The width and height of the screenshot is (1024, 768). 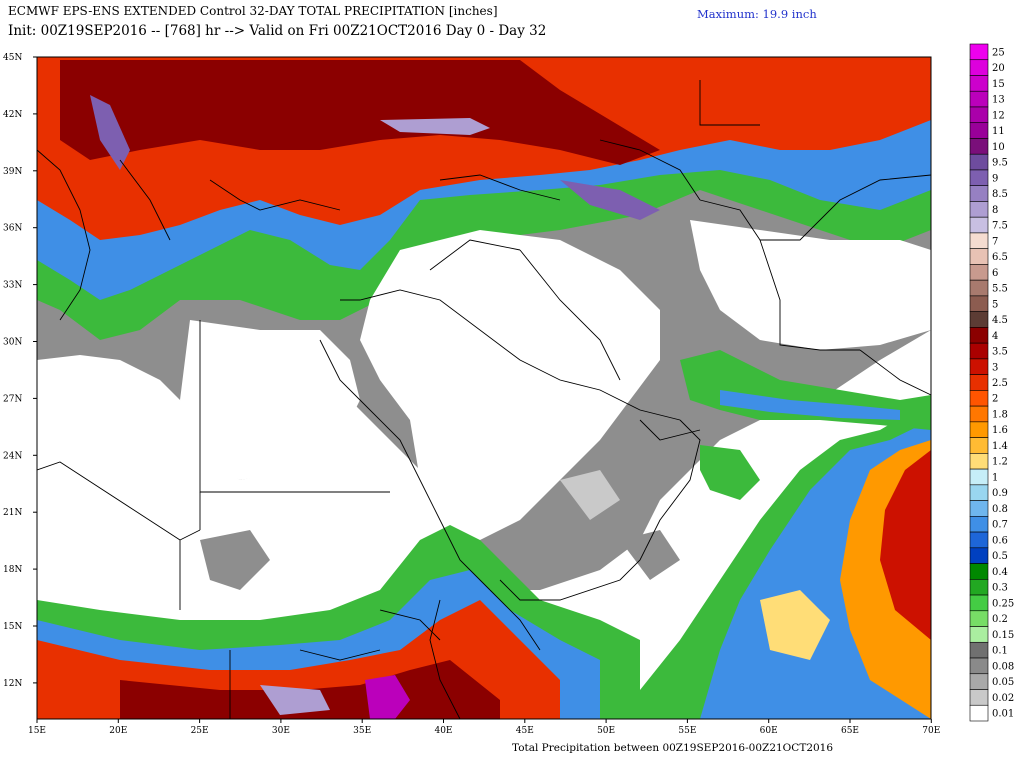 What do you see at coordinates (525, 731) in the screenshot?
I see `lon-label-45E: 45E` at bounding box center [525, 731].